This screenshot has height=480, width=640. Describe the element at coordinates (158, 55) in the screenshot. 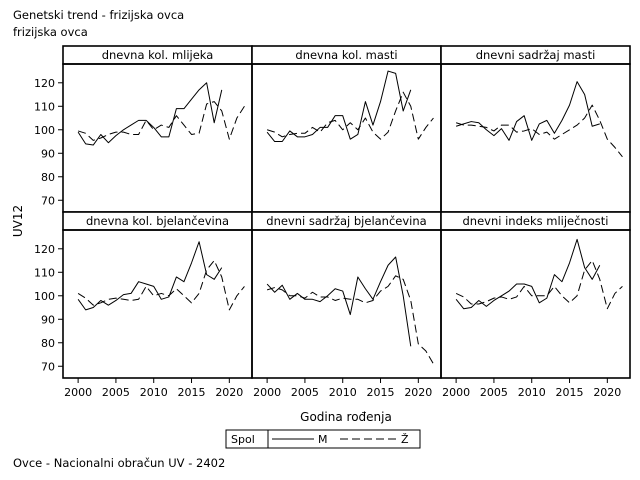

I see `panel-title: dnevna kol. mlijeka` at that location.